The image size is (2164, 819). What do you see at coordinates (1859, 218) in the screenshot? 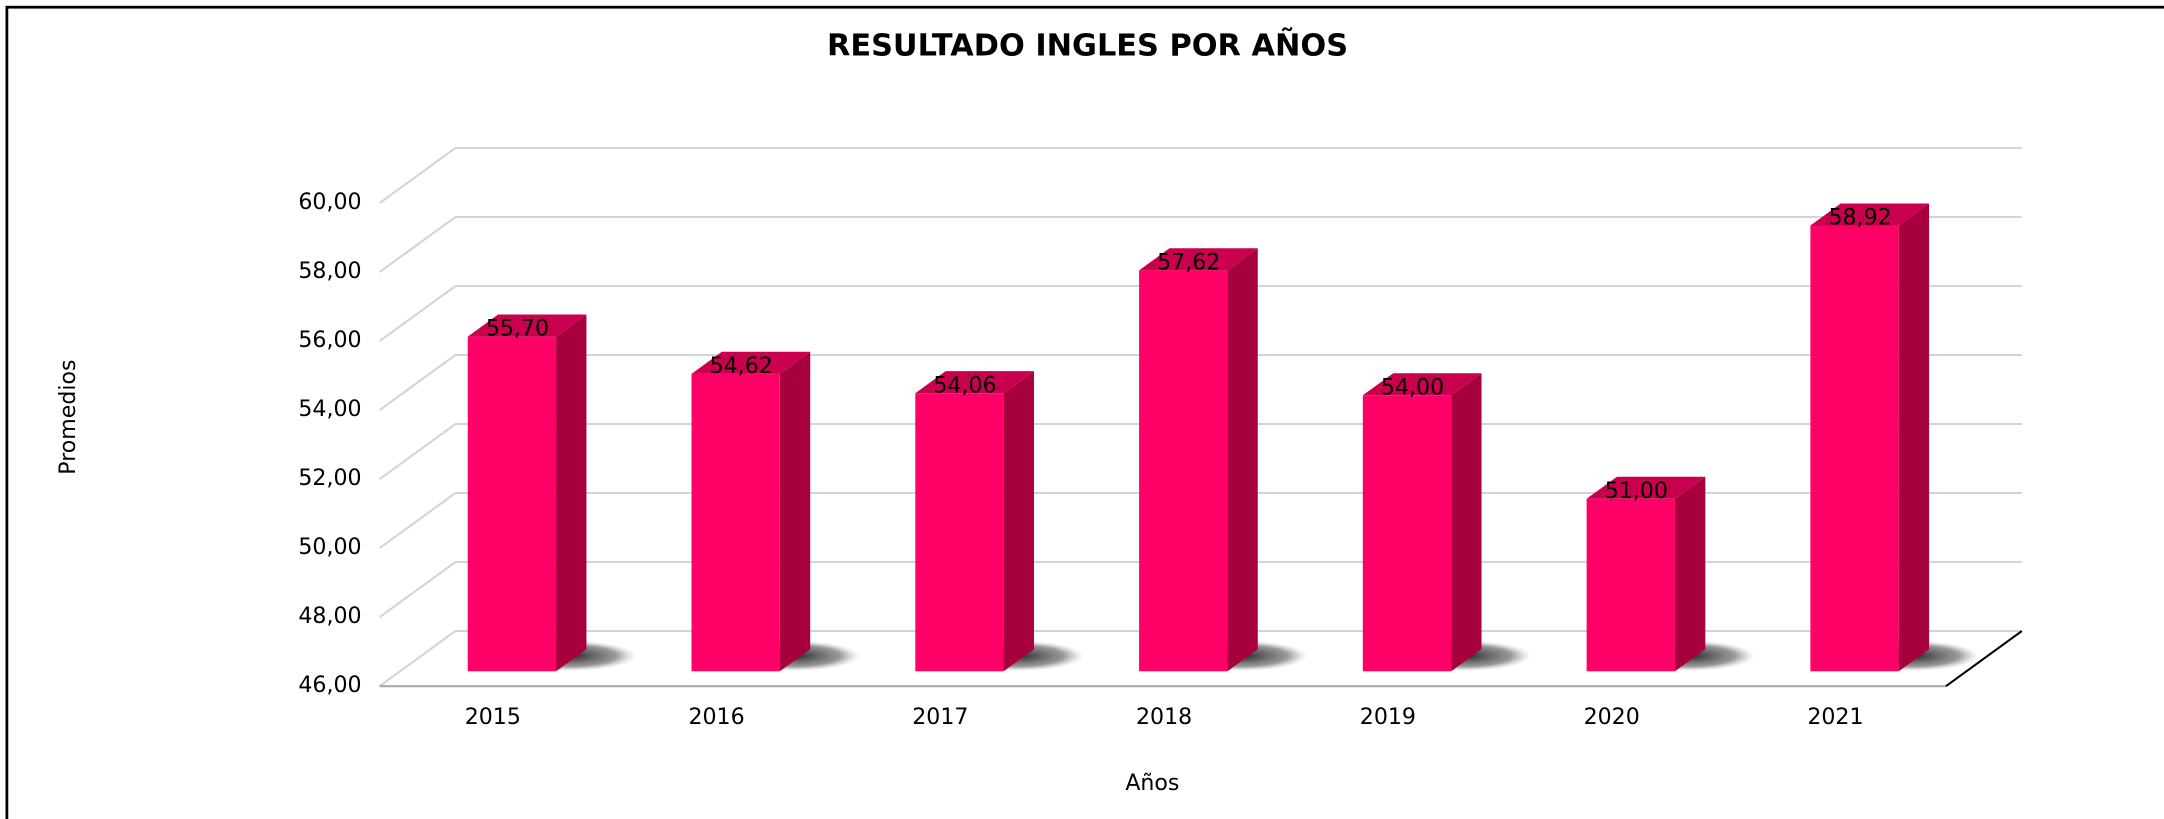
I see `data-label: 58,92` at bounding box center [1859, 218].